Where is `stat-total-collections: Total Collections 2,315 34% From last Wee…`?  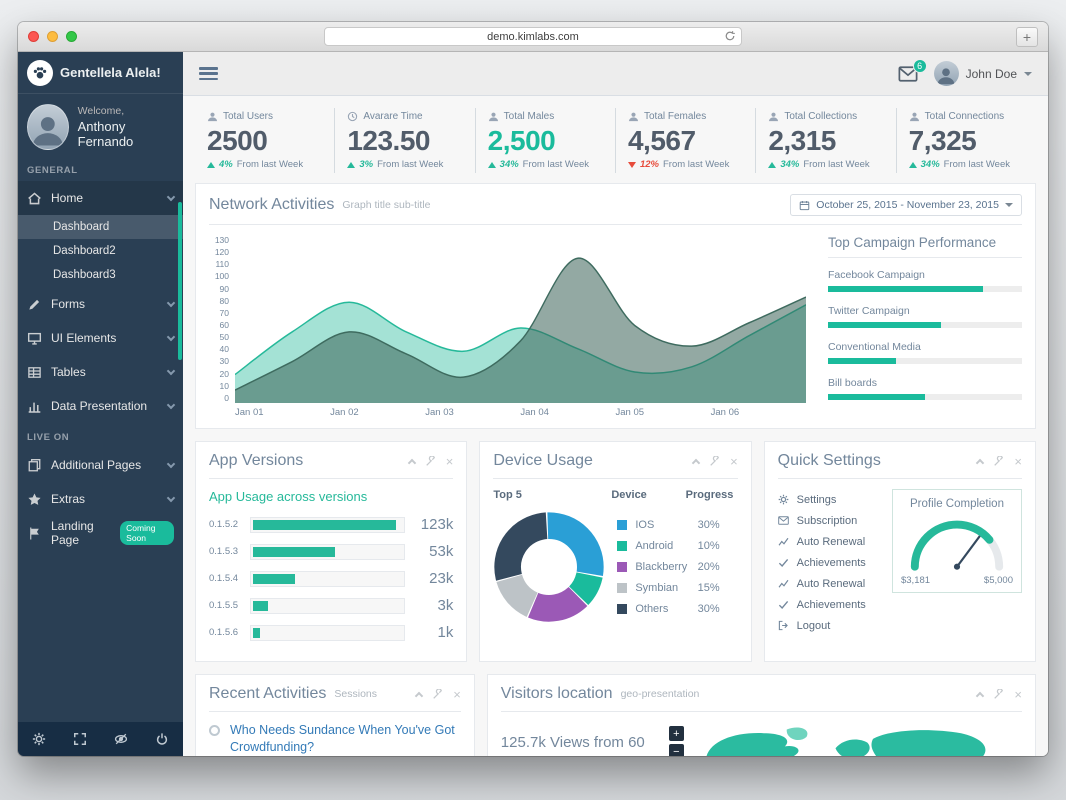 stat-total-collections: Total Collections 2,315 34% From last Wee… is located at coordinates (825, 140).